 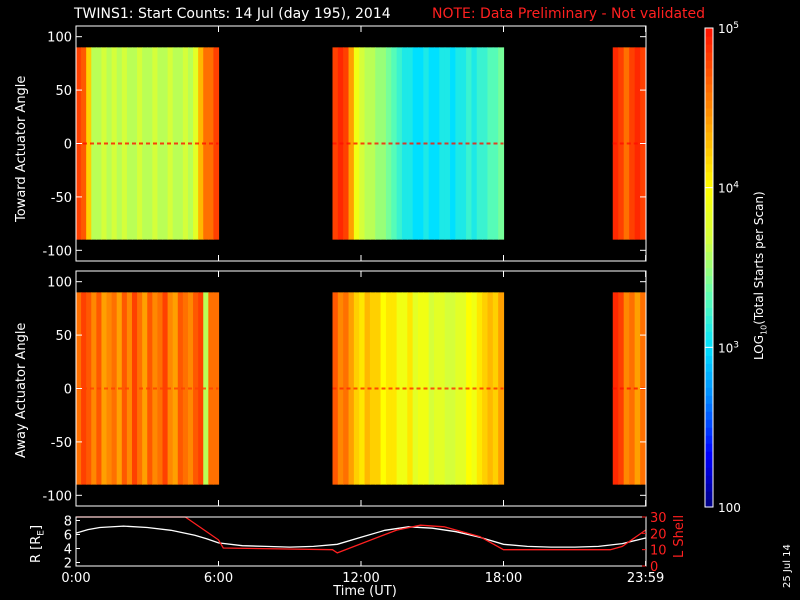 What do you see at coordinates (645, 578) in the screenshot?
I see `time-xtick-label: 23:59` at bounding box center [645, 578].